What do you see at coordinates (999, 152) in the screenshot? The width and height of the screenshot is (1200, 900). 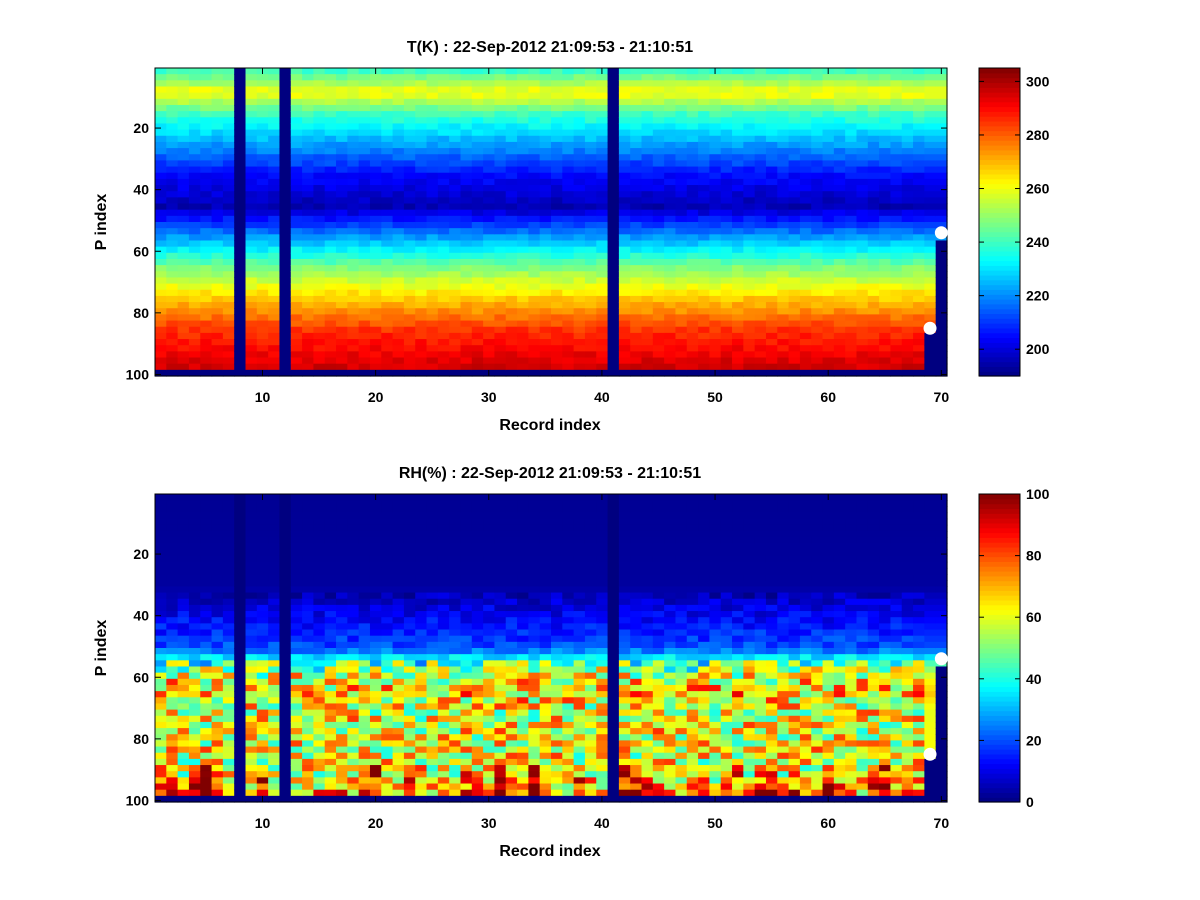 I see `colorbar-segment` at bounding box center [999, 152].